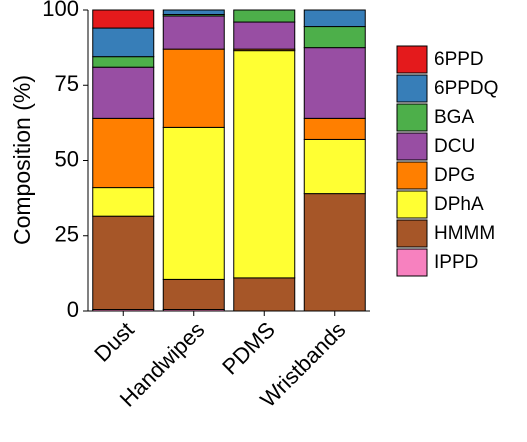 This screenshot has width=527, height=442. What do you see at coordinates (60, 10) in the screenshot?
I see `y-tick-label: 100` at bounding box center [60, 10].